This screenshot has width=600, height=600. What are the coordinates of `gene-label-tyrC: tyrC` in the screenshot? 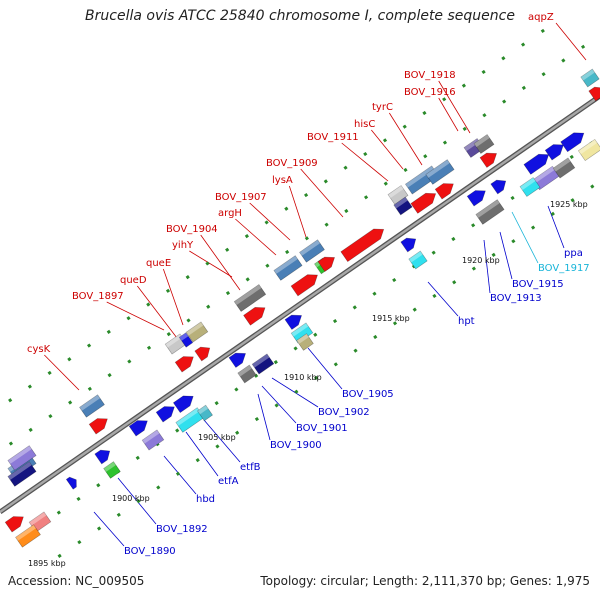 It's located at (382, 107).